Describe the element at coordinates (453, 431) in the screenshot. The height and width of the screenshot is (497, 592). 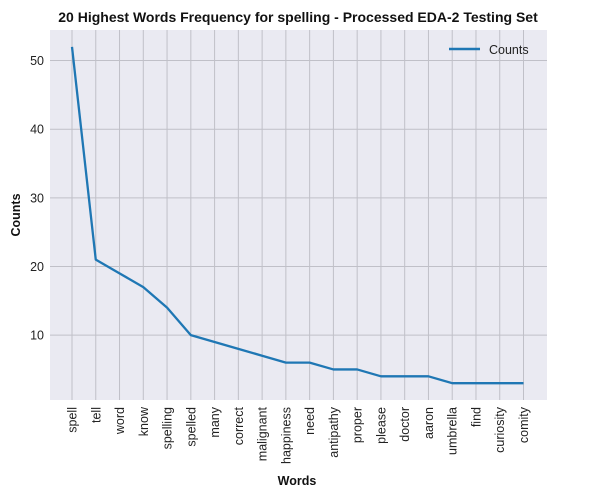
I see `x-tick-label: umbrella` at that location.